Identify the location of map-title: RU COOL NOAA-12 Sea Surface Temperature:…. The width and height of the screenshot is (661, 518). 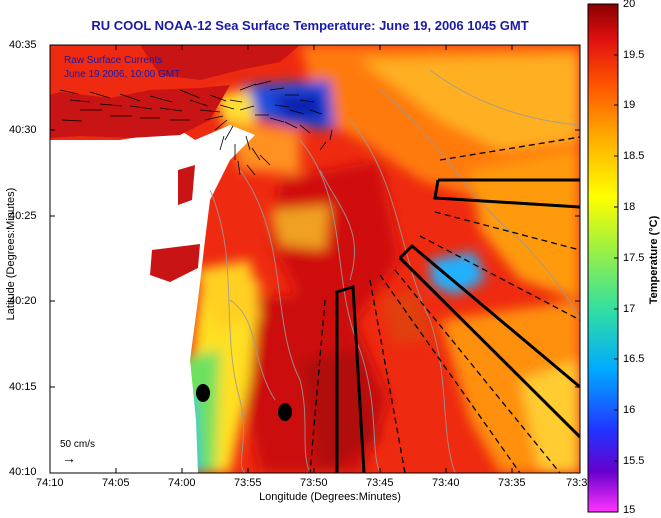
(310, 25).